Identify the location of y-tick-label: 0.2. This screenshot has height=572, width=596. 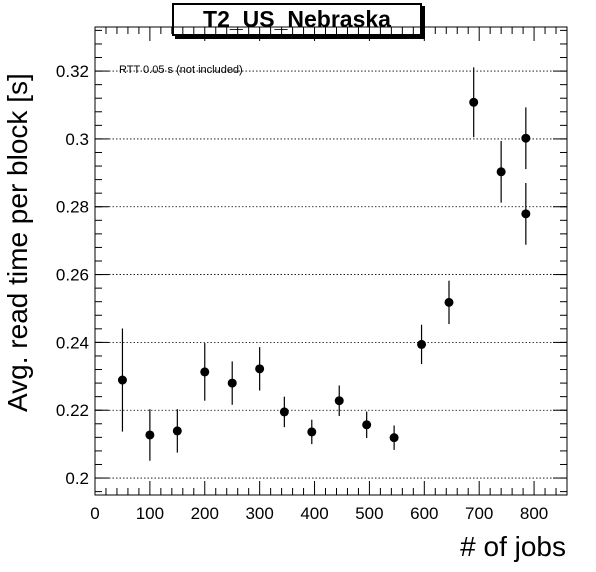
(77, 478).